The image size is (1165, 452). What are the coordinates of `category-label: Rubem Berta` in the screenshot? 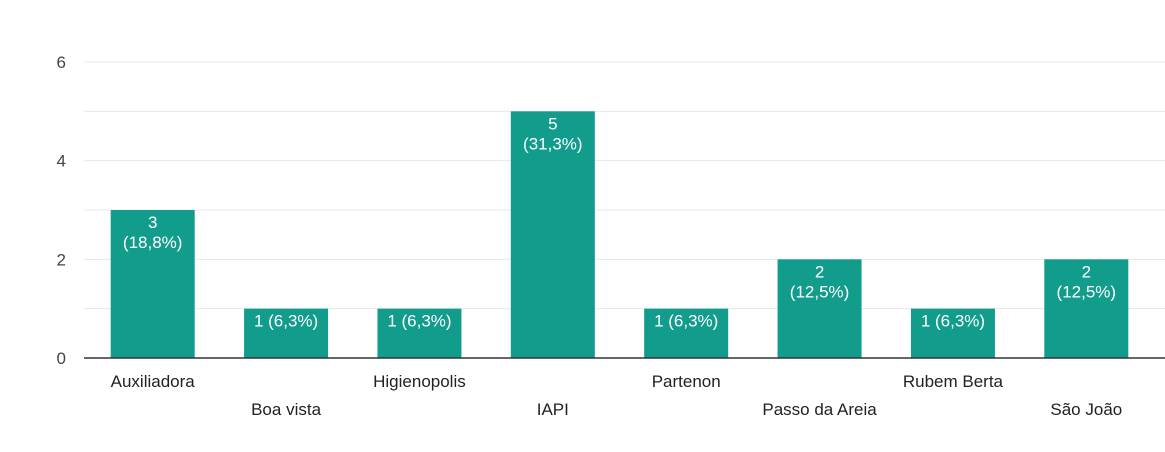 It's located at (953, 381).